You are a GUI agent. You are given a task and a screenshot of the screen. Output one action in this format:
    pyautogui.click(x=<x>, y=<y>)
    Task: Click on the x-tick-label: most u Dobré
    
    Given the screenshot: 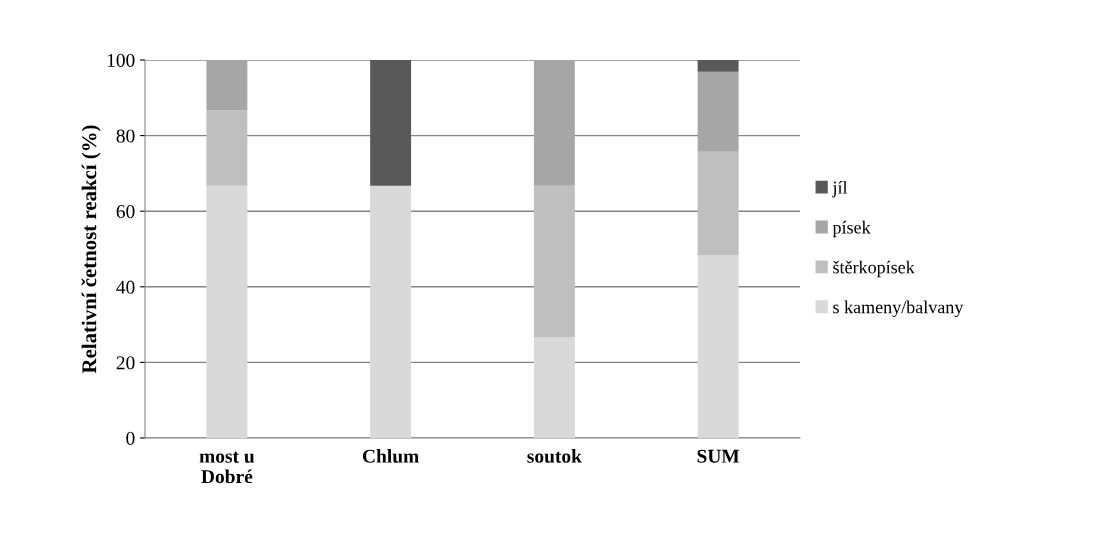 What is the action you would take?
    pyautogui.click(x=227, y=467)
    